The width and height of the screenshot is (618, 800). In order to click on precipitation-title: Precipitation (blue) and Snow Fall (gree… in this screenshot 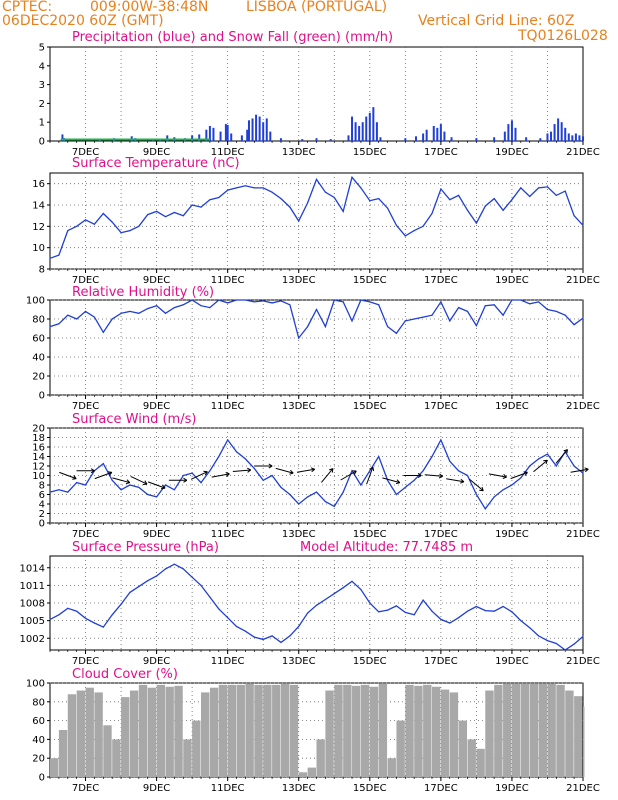, I will do `click(232, 37)`.